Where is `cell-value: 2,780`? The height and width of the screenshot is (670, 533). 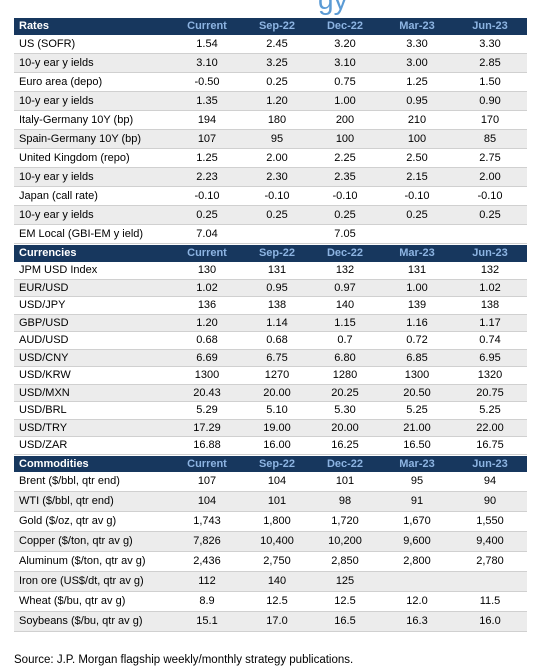 cell-value: 2,780 is located at coordinates (490, 560).